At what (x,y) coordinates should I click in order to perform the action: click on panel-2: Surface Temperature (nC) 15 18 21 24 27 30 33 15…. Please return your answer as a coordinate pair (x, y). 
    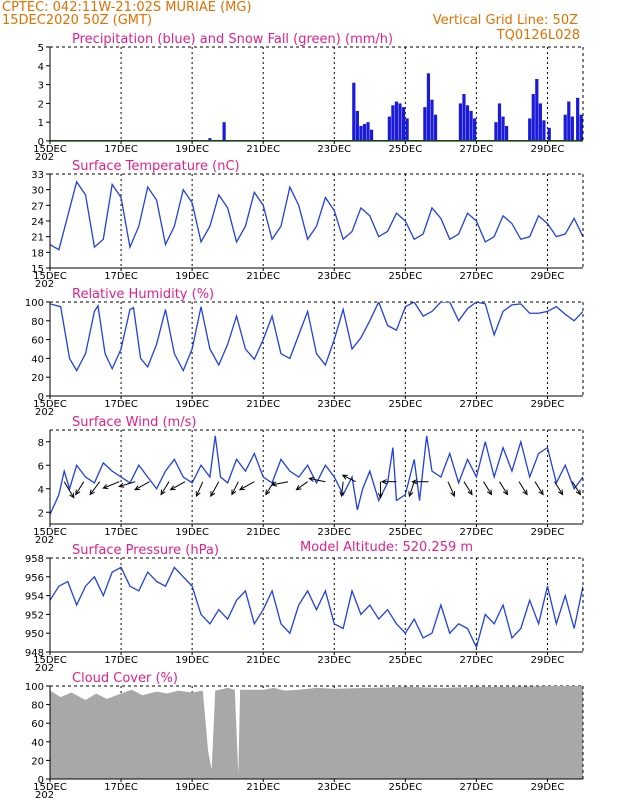
    Looking at the image, I should click on (307, 224).